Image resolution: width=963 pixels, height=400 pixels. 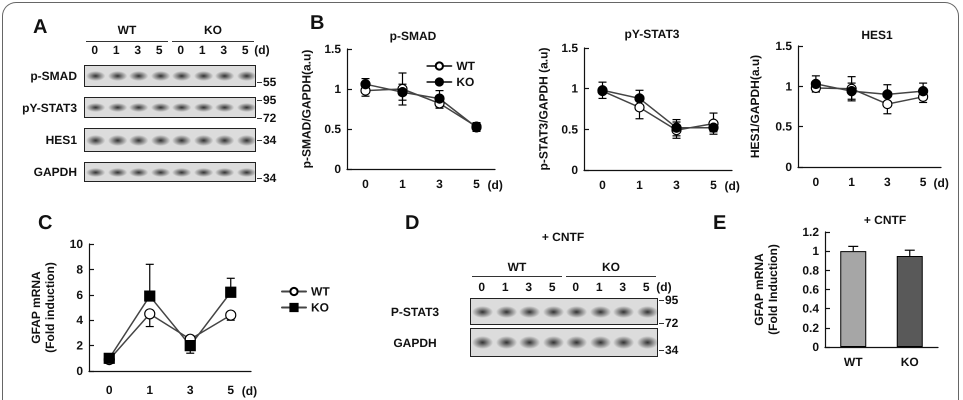 What do you see at coordinates (719, 223) in the screenshot?
I see `text: E` at bounding box center [719, 223].